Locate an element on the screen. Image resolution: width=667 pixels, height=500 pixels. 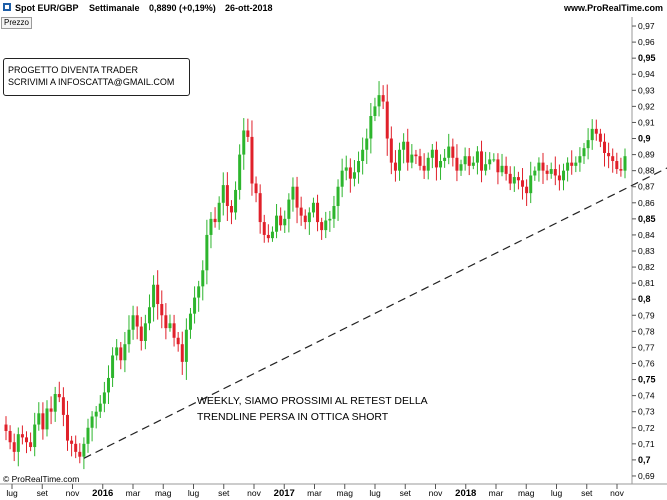
y-tick-label: 0,89 is located at coordinates (646, 155).